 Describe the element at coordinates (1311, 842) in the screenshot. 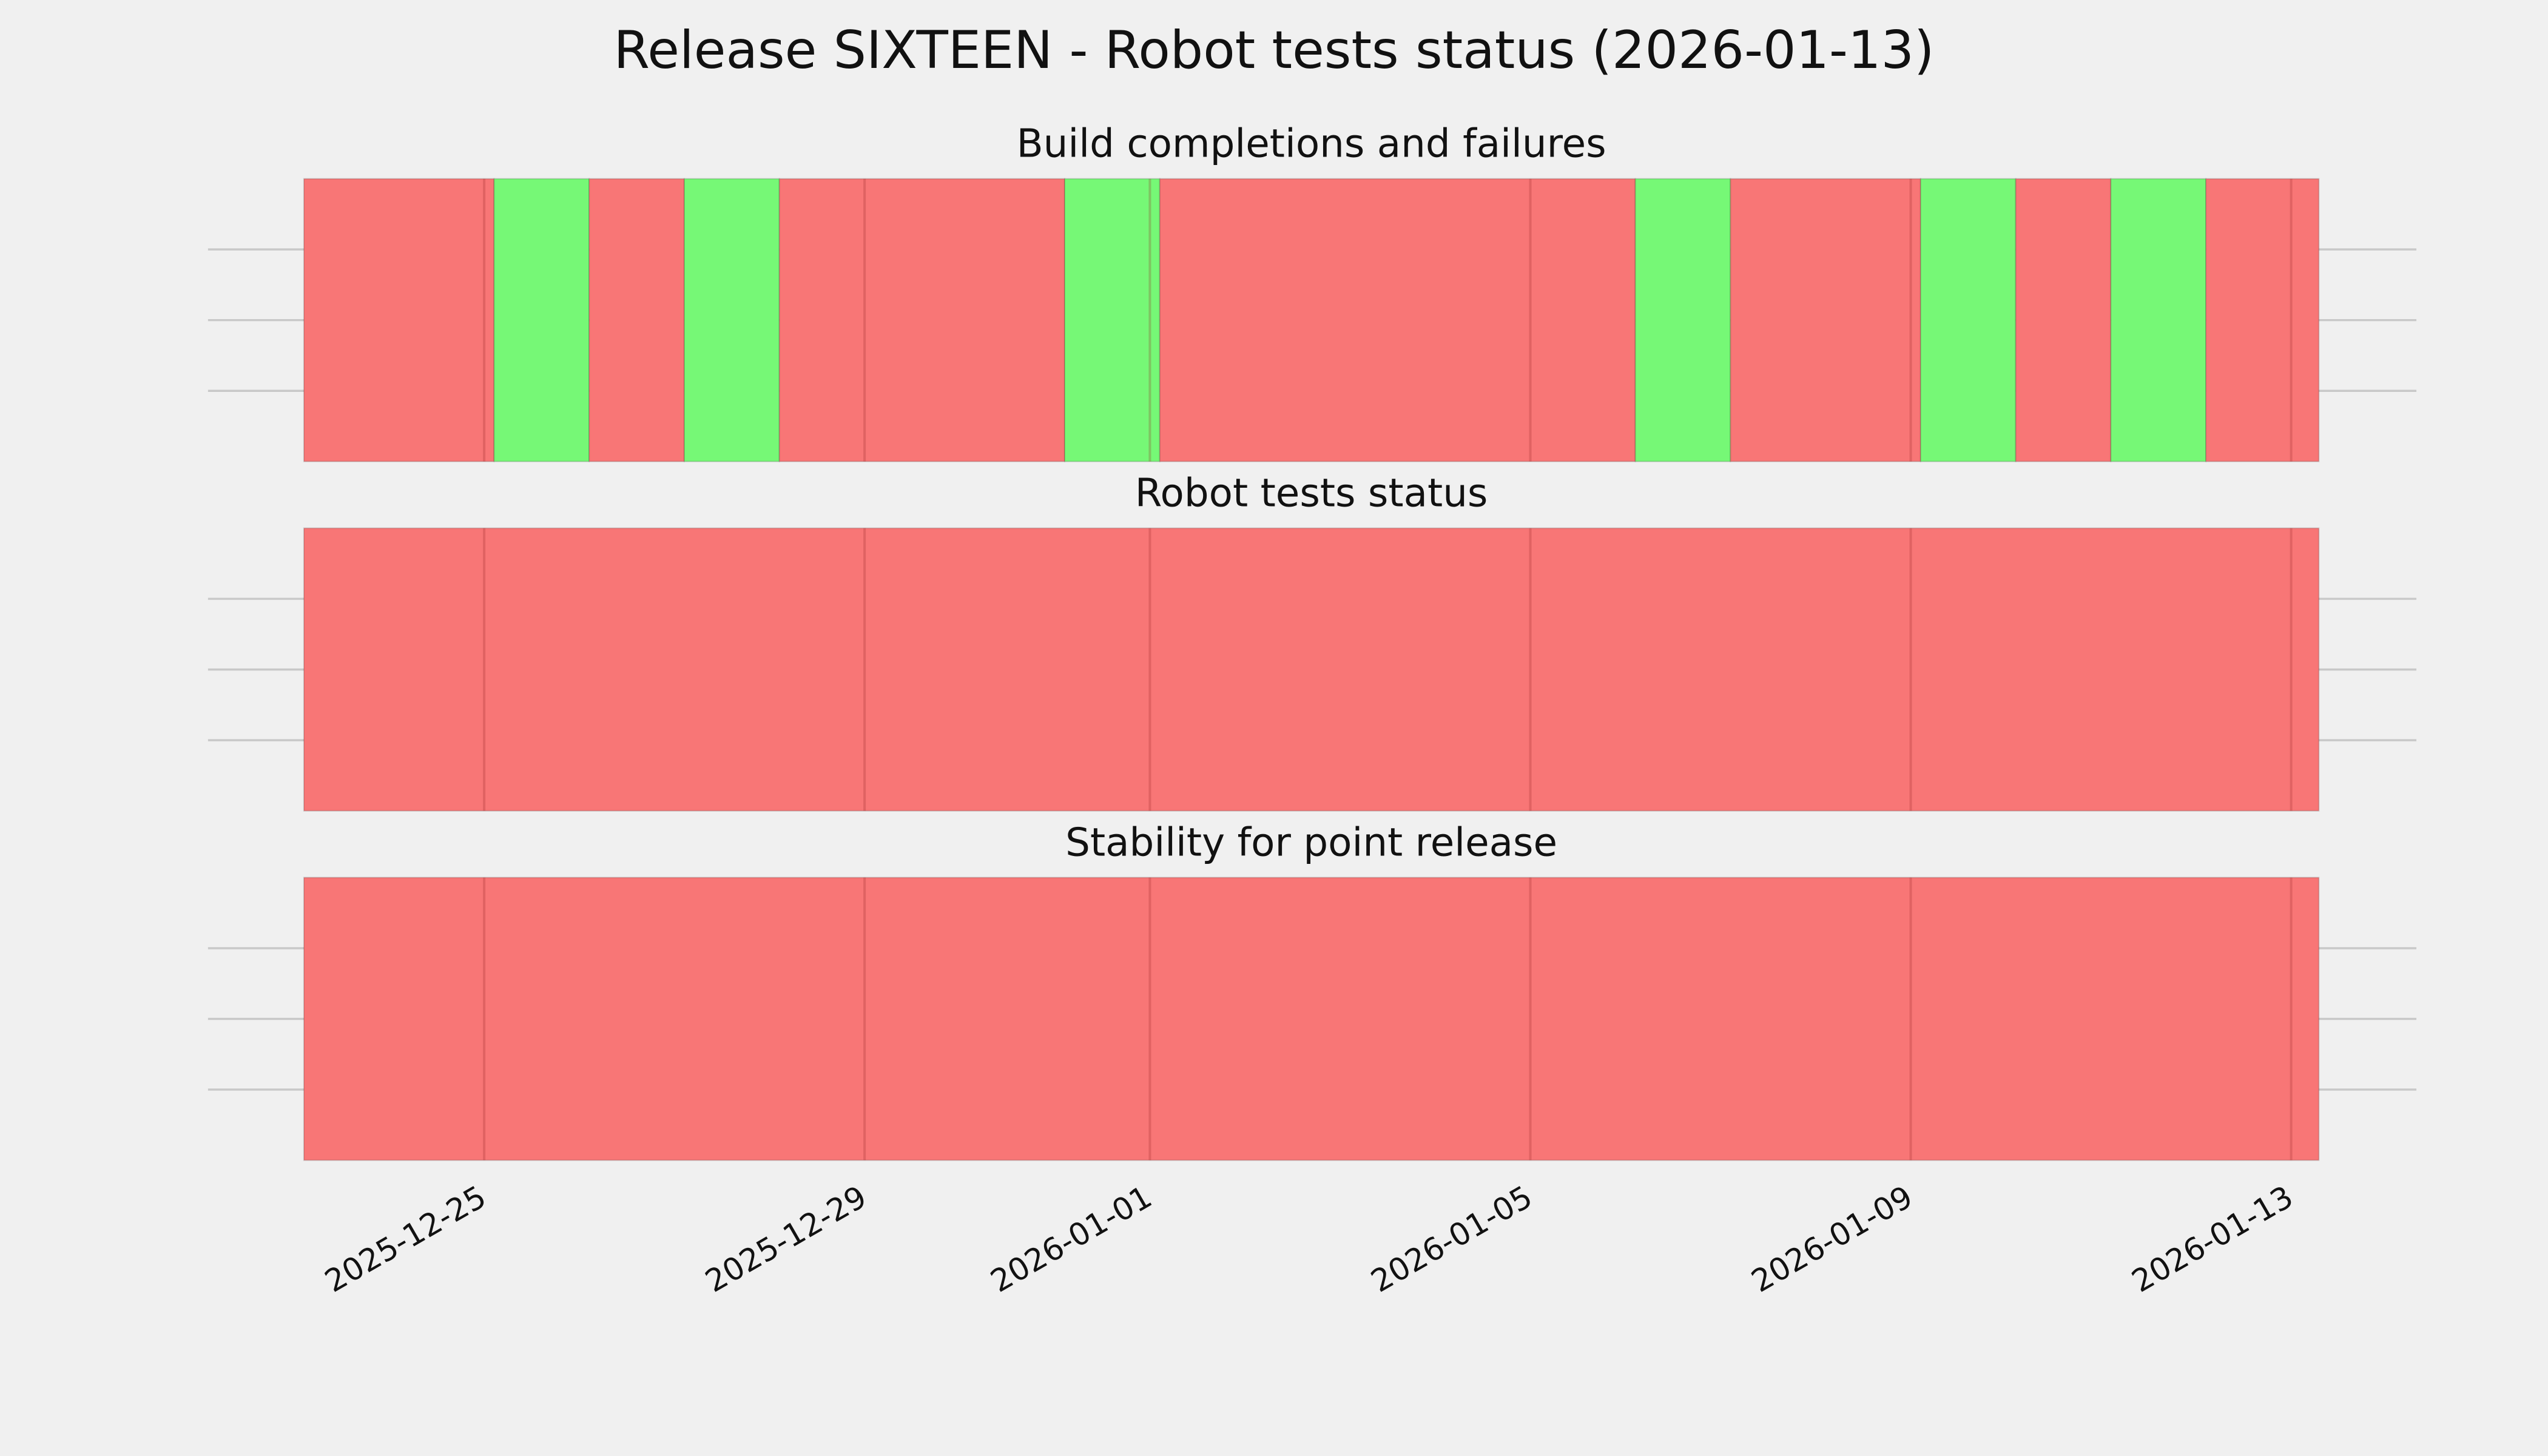

I see `subplot-title: Stability for point release` at that location.